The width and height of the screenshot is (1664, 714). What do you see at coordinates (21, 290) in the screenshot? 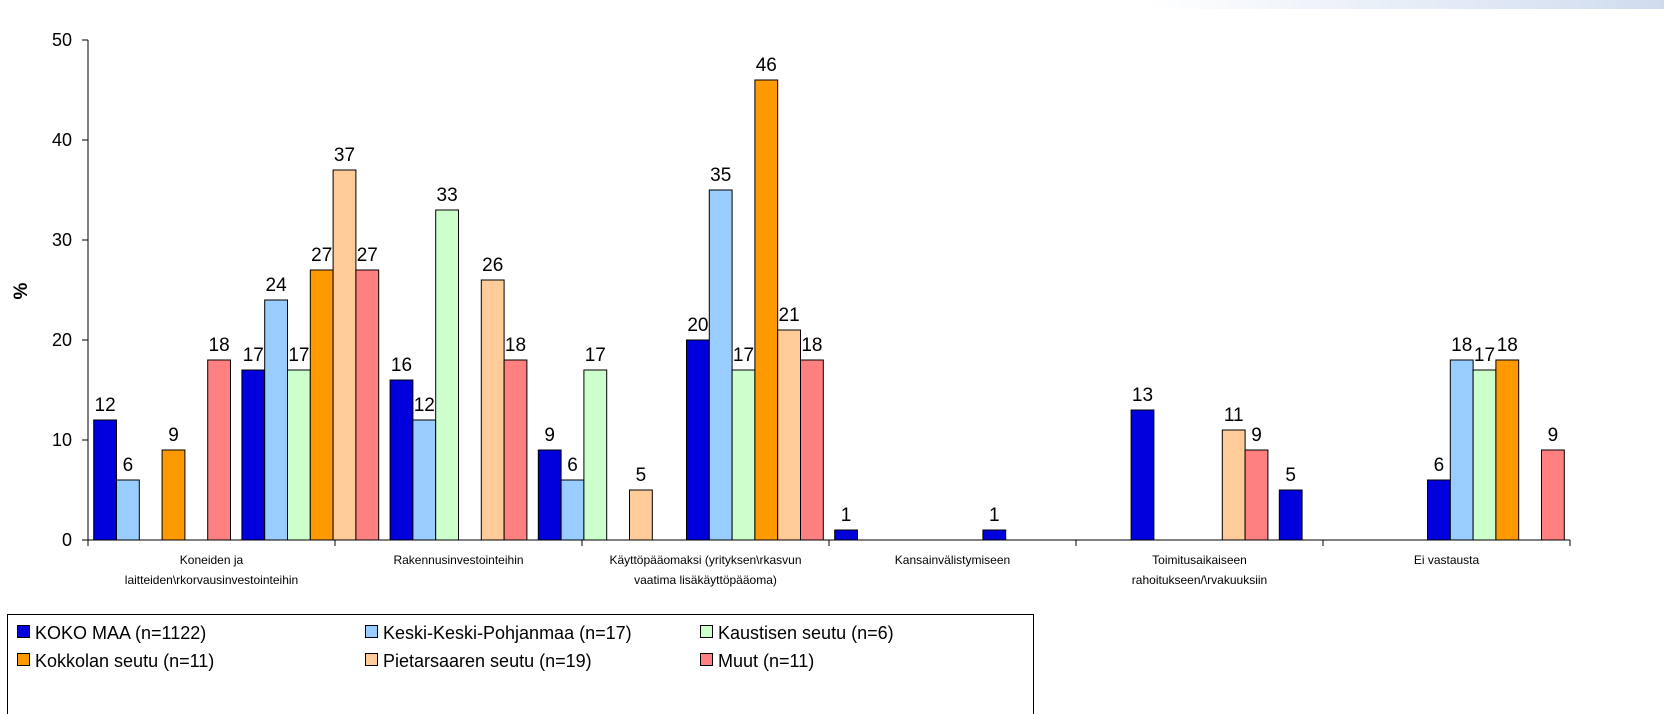
I see `y-axis-label: %` at bounding box center [21, 290].